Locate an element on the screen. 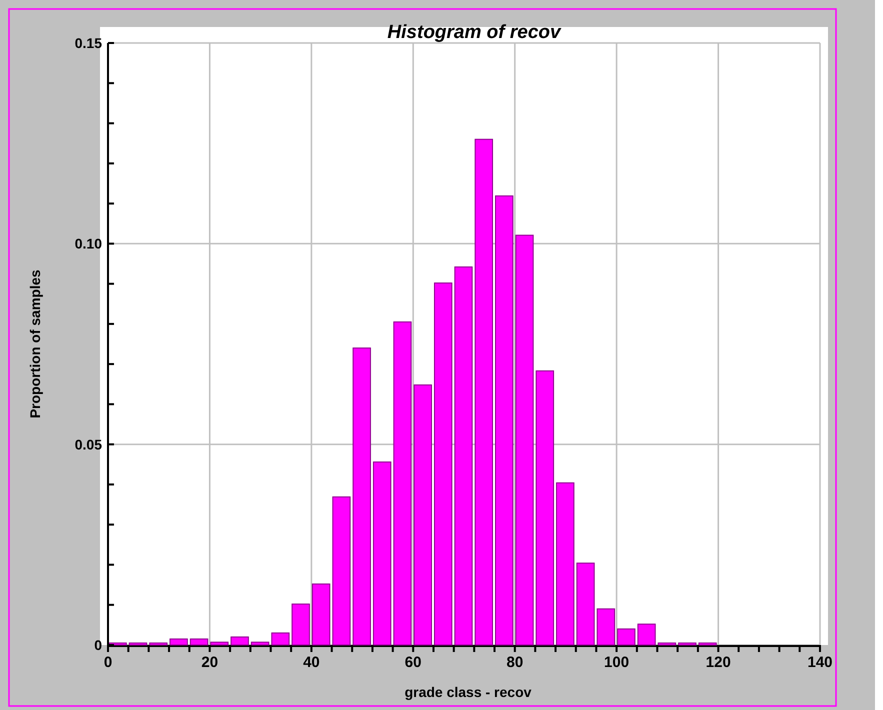 This screenshot has width=883, height=710. x-tick-label: 20 is located at coordinates (209, 662).